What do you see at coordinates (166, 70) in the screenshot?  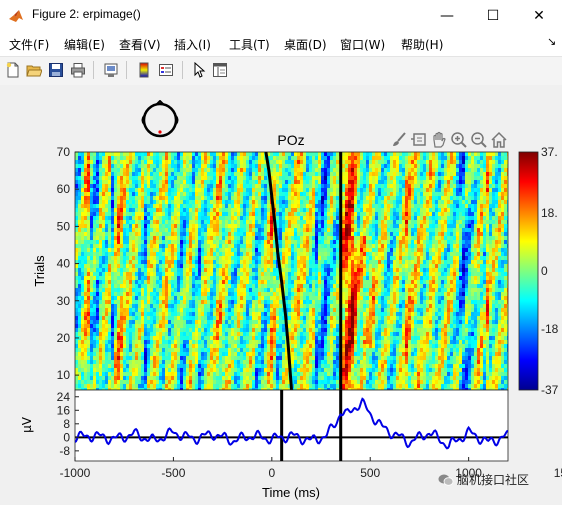 I see `insert-legend-icon` at bounding box center [166, 70].